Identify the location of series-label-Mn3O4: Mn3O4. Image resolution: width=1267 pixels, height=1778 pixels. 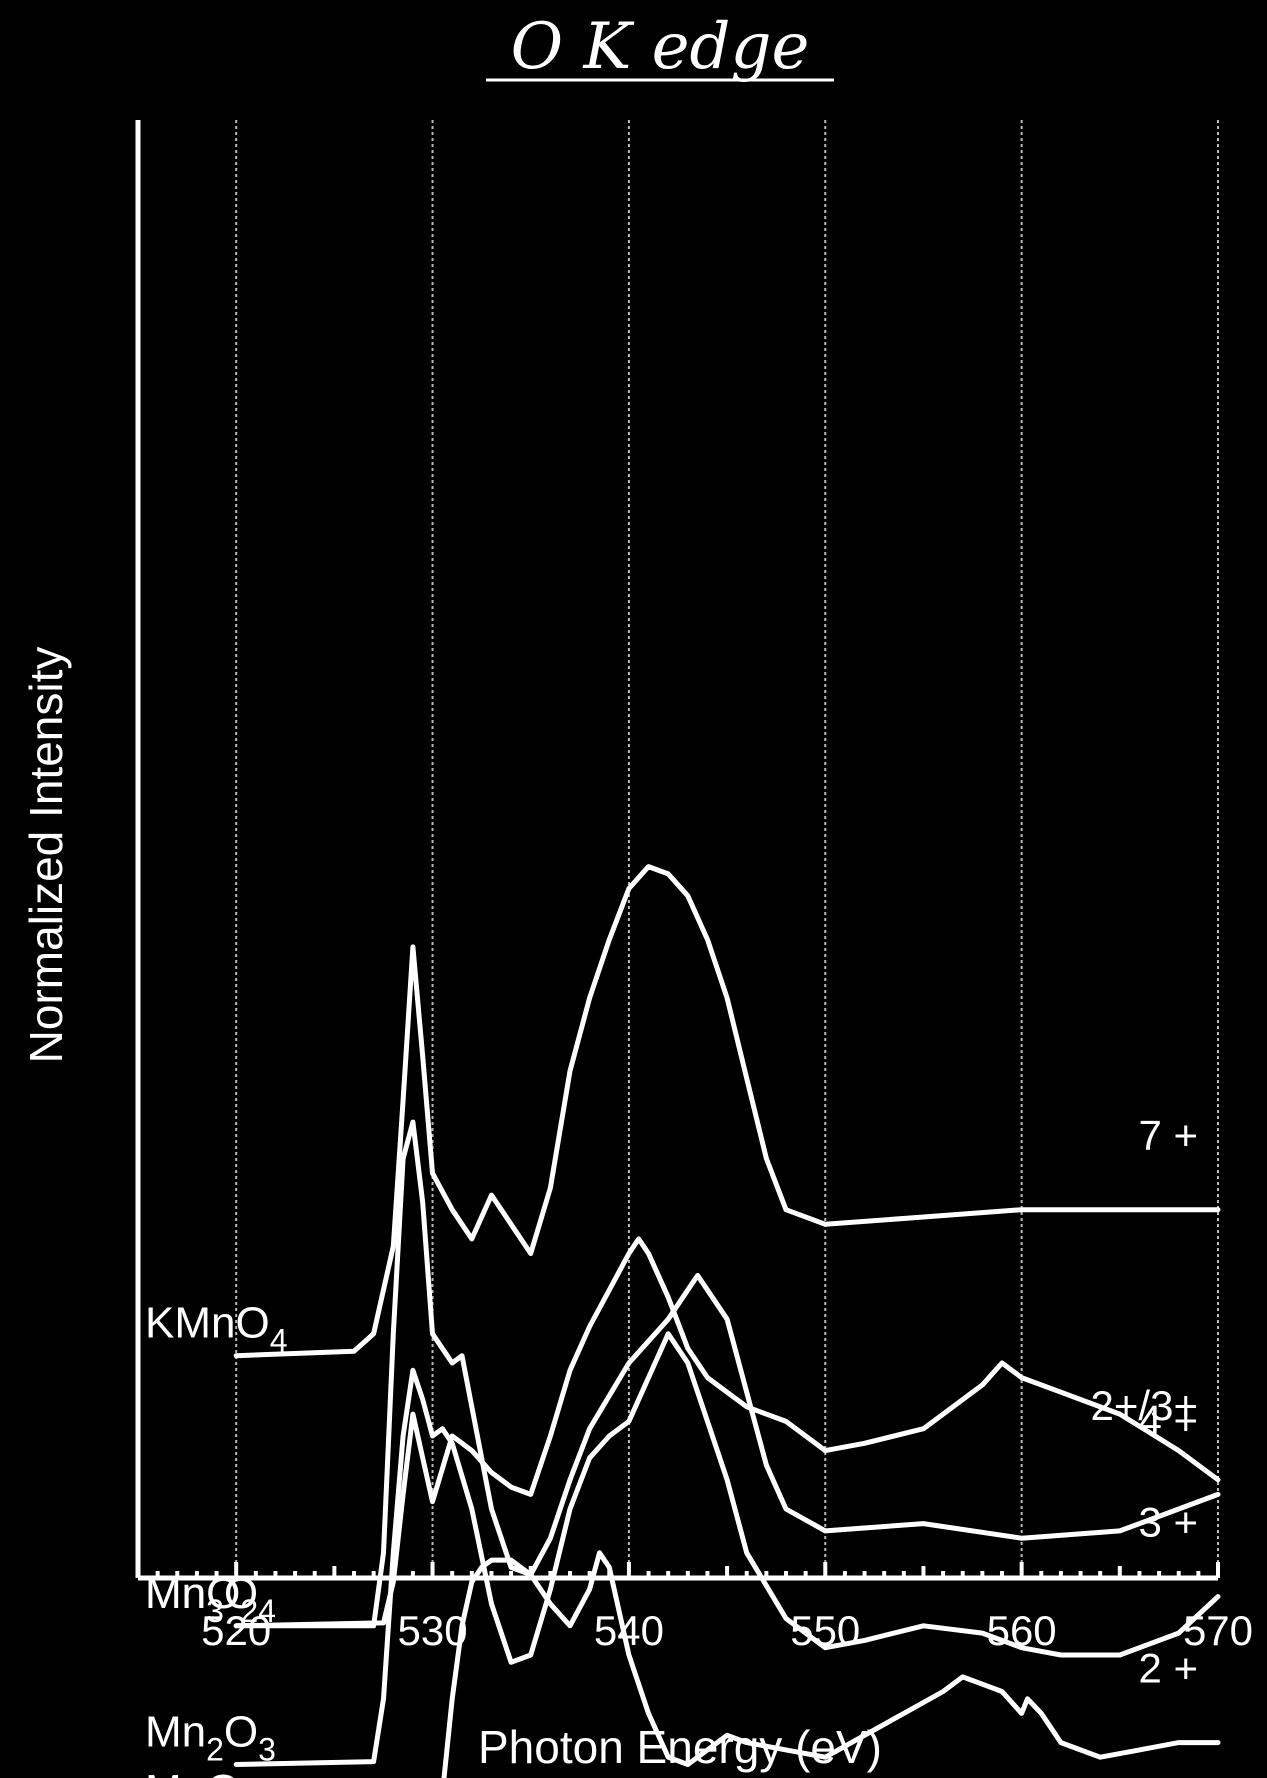
(210, 1599).